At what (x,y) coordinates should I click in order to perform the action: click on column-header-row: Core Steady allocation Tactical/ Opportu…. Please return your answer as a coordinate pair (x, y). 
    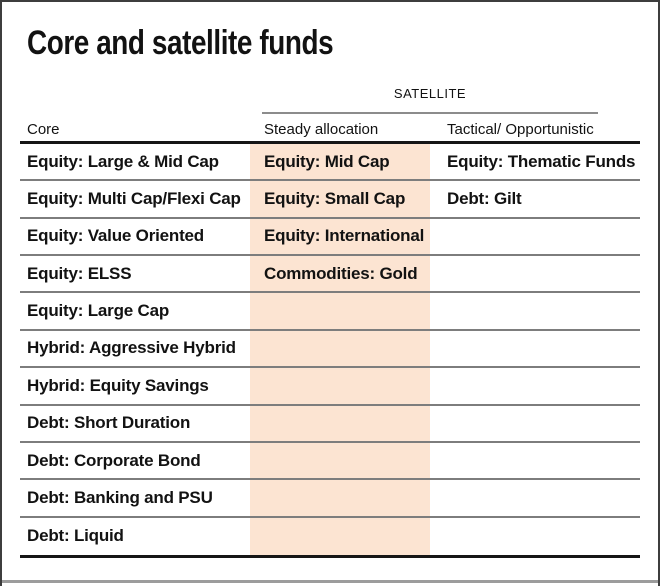
    Looking at the image, I should click on (330, 129).